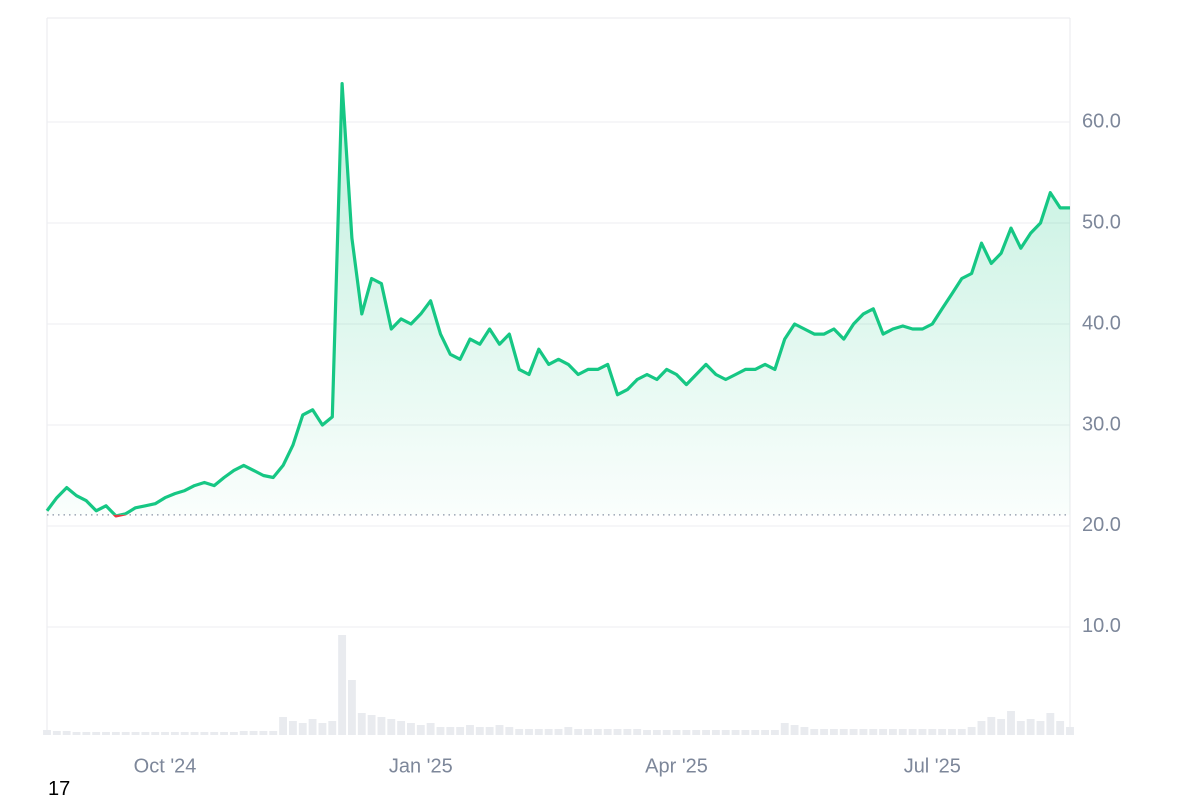 This screenshot has height=801, width=1200. I want to click on y-tick-label: 40.0, so click(1101, 323).